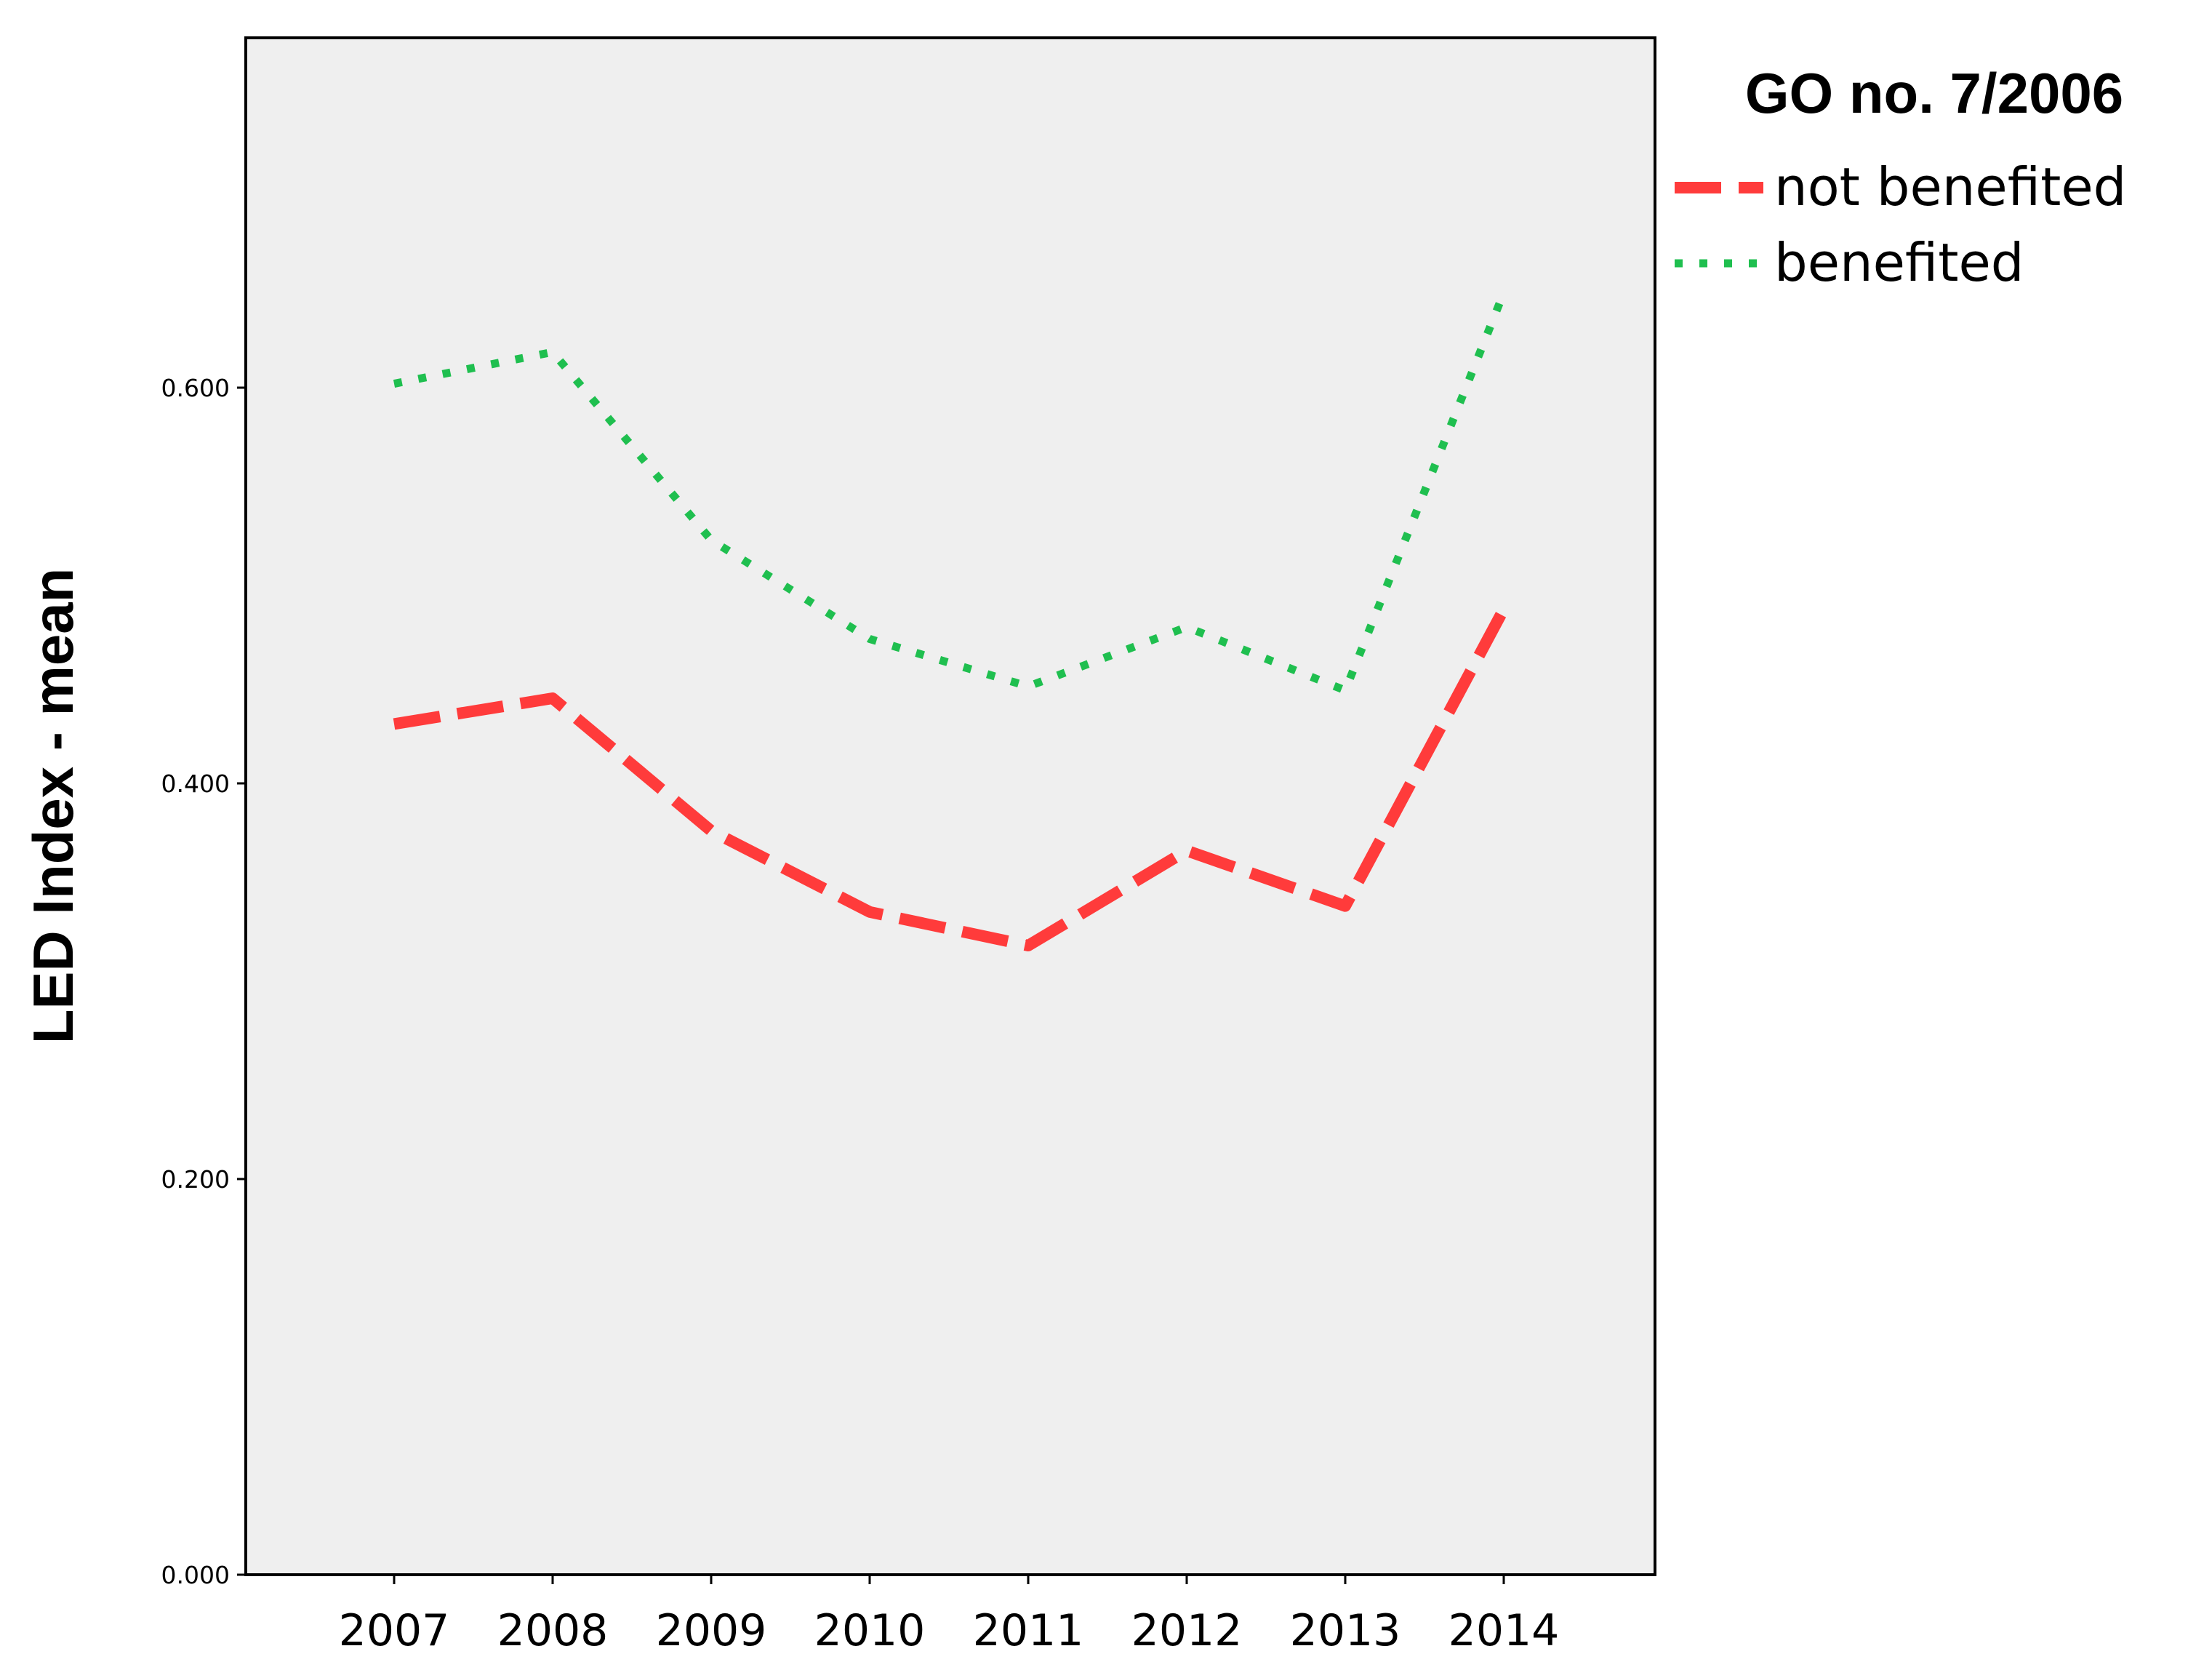 This screenshot has width=2212, height=1662. What do you see at coordinates (196, 388) in the screenshot?
I see `y-tick-label: 0.600` at bounding box center [196, 388].